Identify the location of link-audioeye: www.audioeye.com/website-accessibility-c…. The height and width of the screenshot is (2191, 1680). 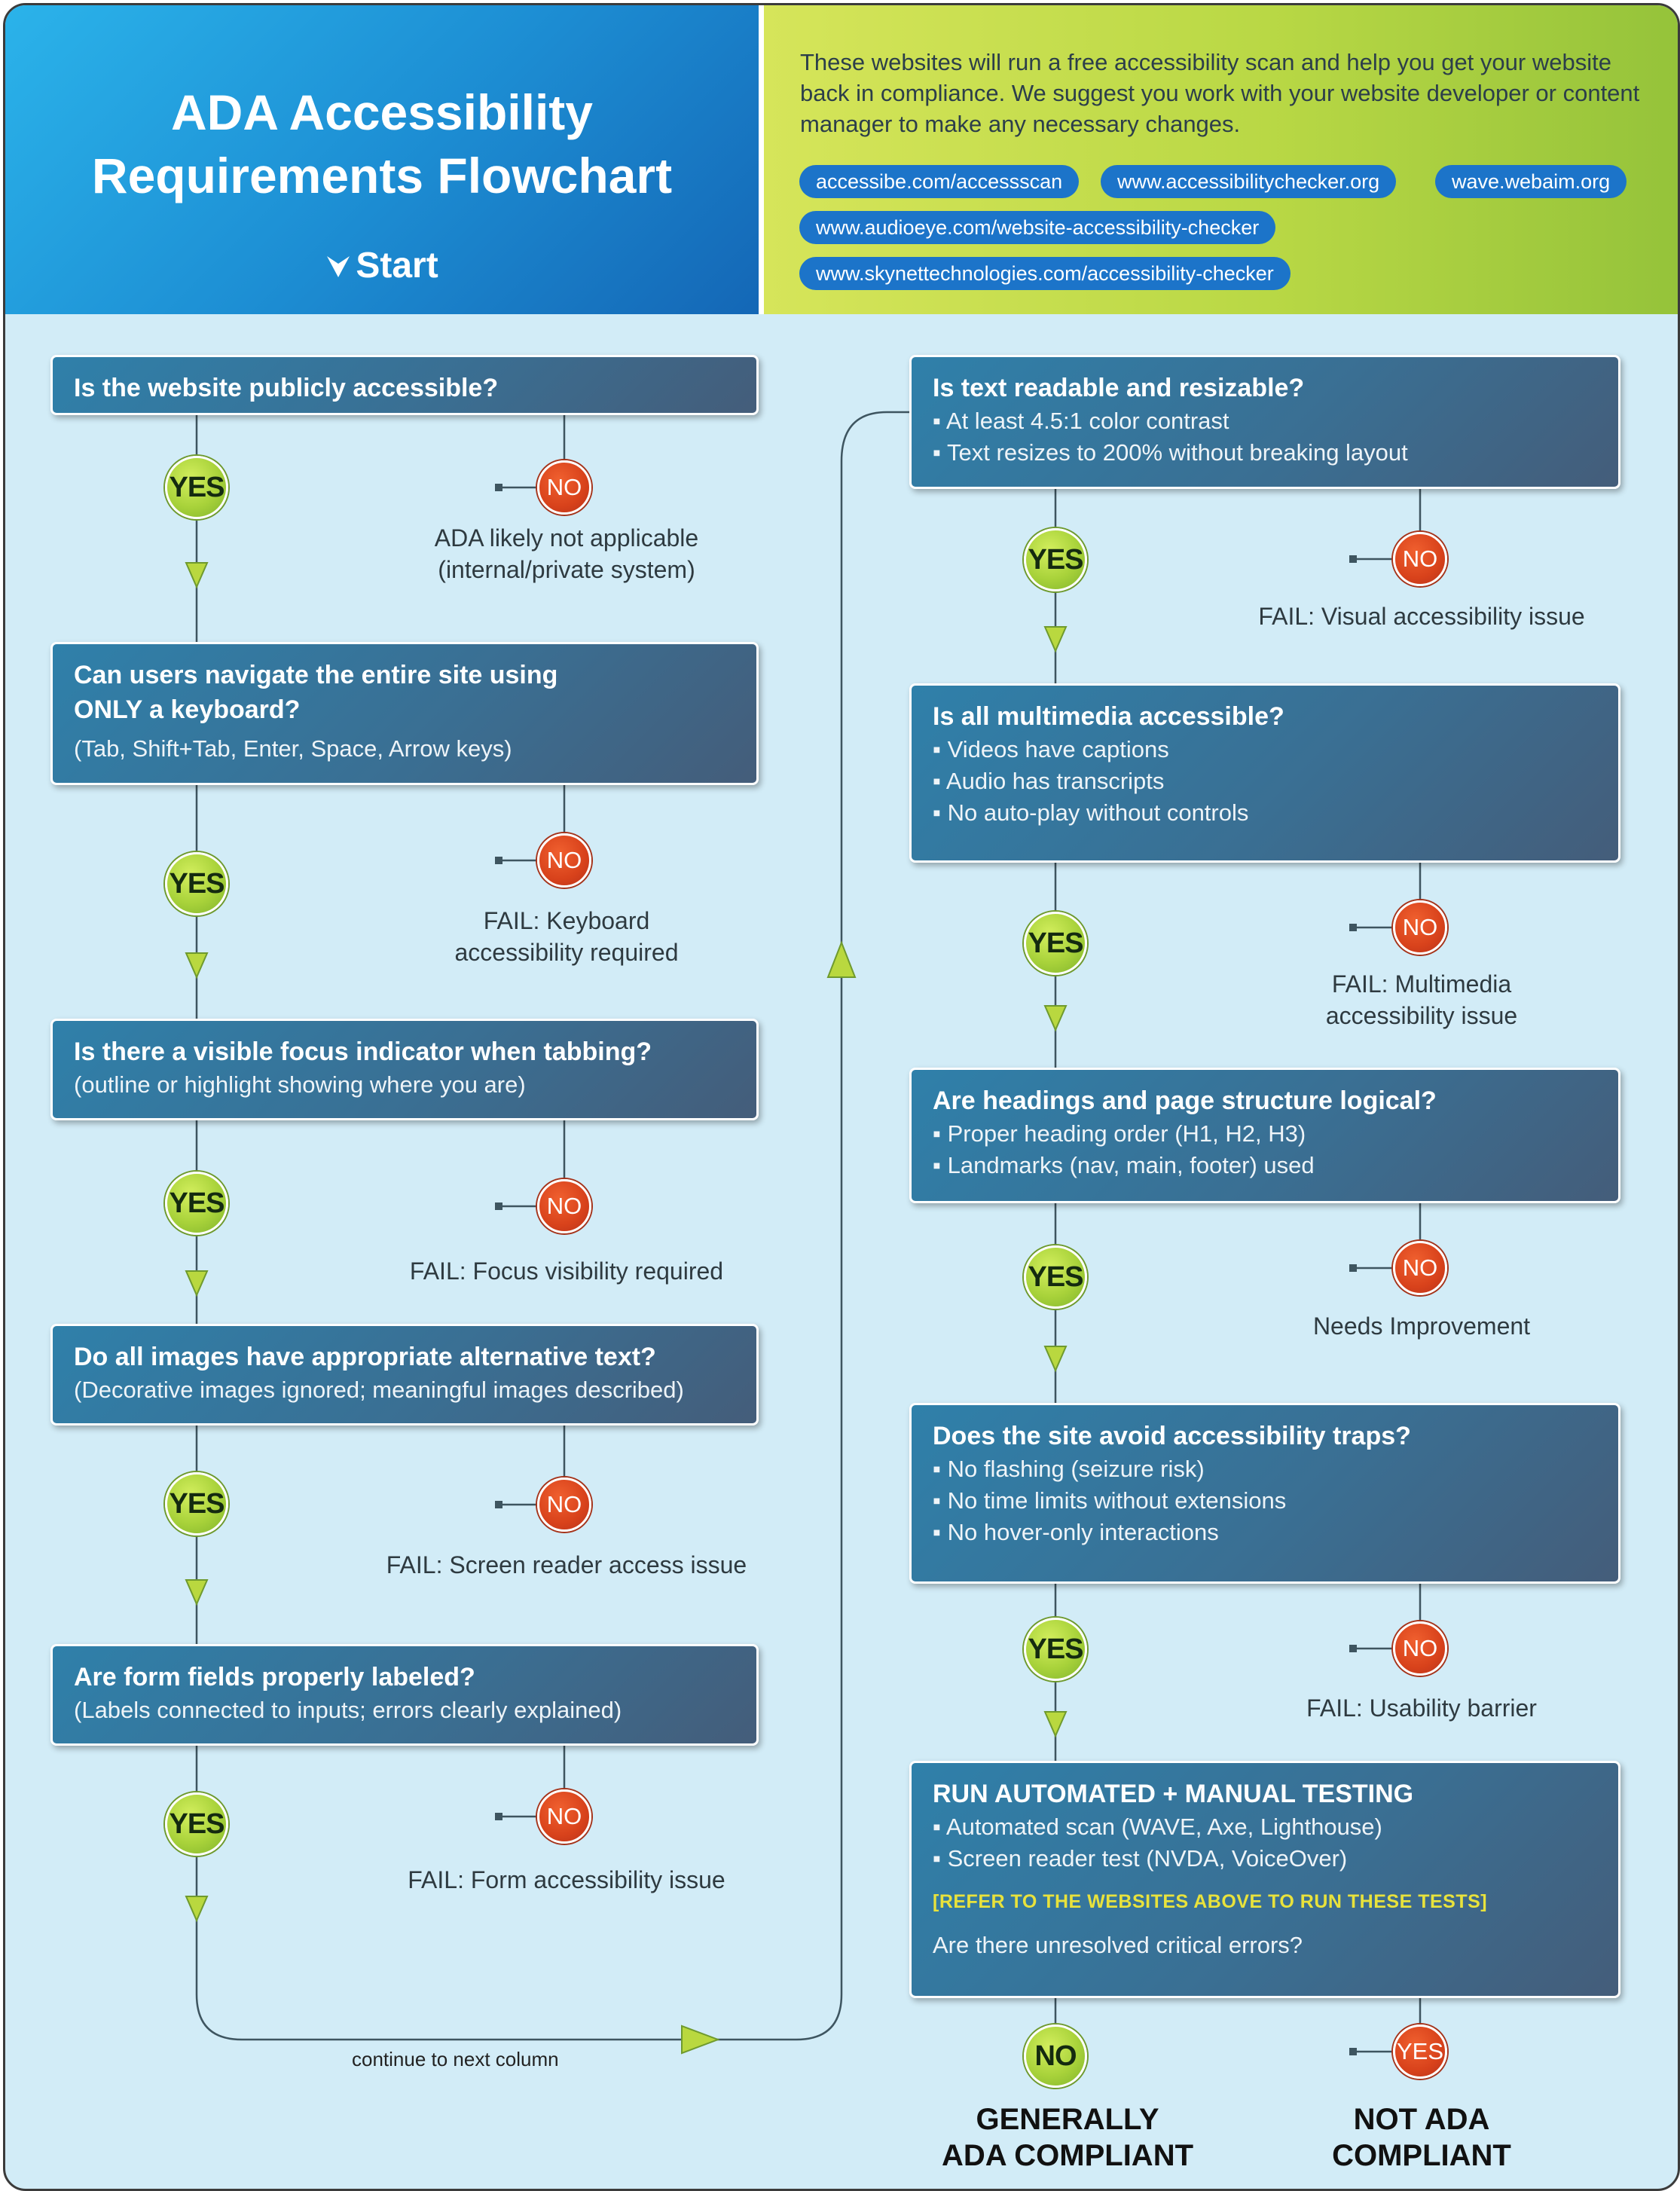
(1037, 227).